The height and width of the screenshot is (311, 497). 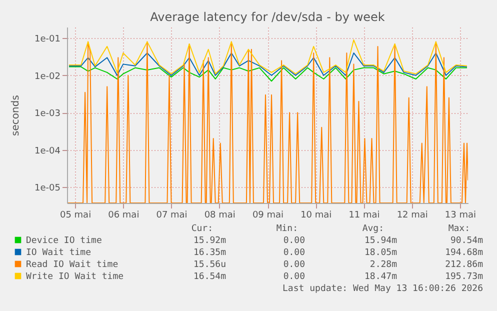 I want to click on text: 90.54m, so click(x=466, y=241).